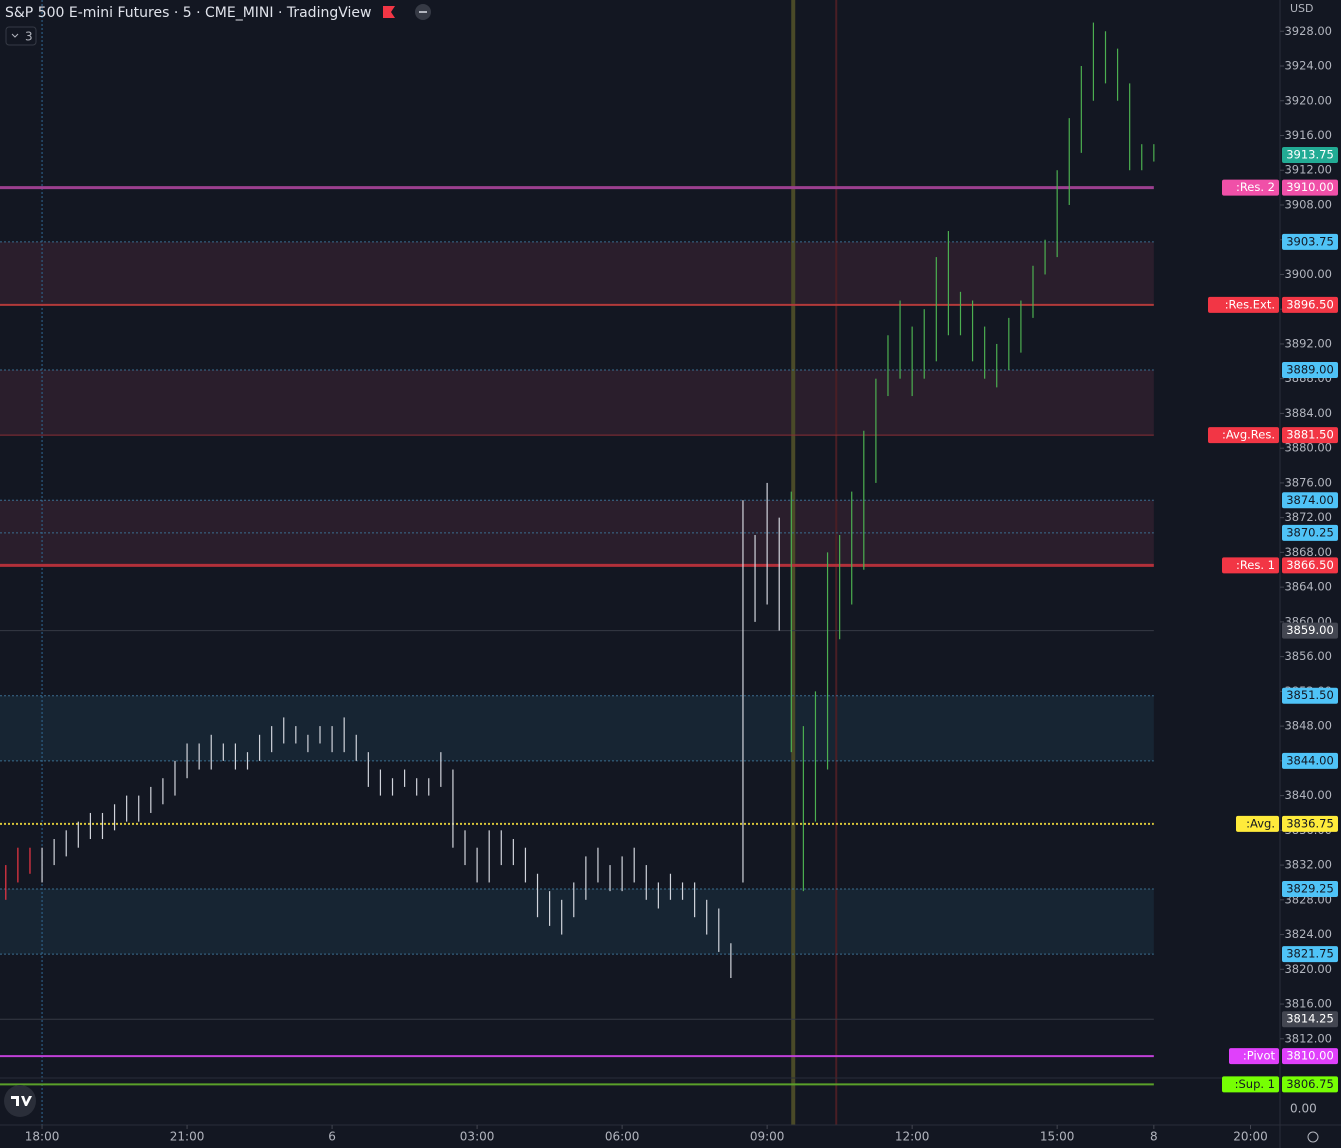 This screenshot has width=1341, height=1148. What do you see at coordinates (1308, 934) in the screenshot?
I see `y-tick-label: 3824.00` at bounding box center [1308, 934].